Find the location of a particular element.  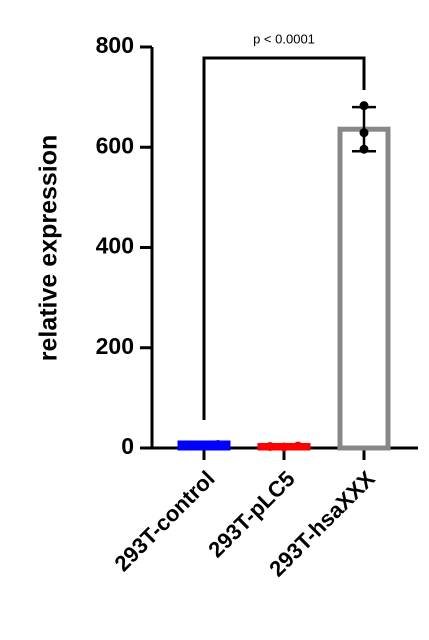

annotation: p < 0.0001 is located at coordinates (284, 38).